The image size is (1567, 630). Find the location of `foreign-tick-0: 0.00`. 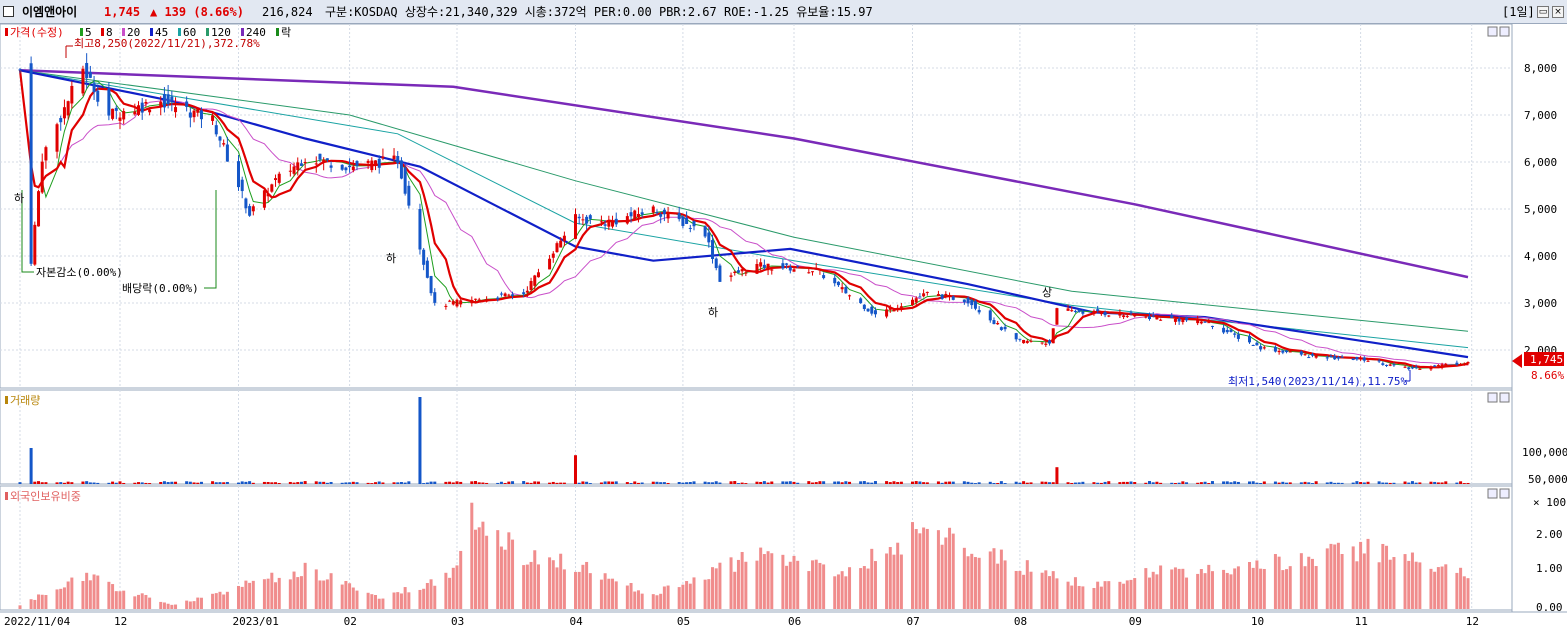

foreign-tick-0: 0.00 is located at coordinates (1549, 607).